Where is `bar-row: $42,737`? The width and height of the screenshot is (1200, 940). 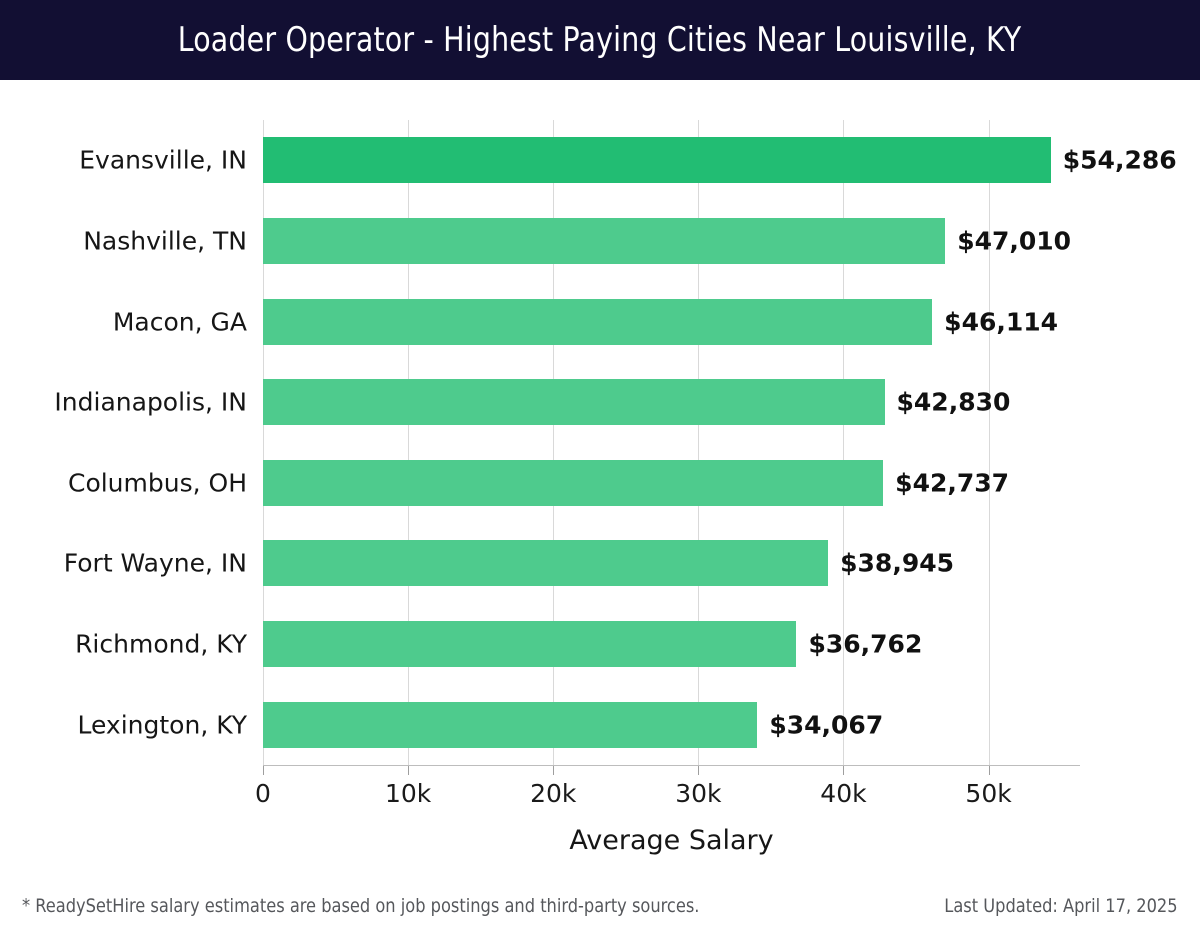
bar-row: $42,737 is located at coordinates (671, 482).